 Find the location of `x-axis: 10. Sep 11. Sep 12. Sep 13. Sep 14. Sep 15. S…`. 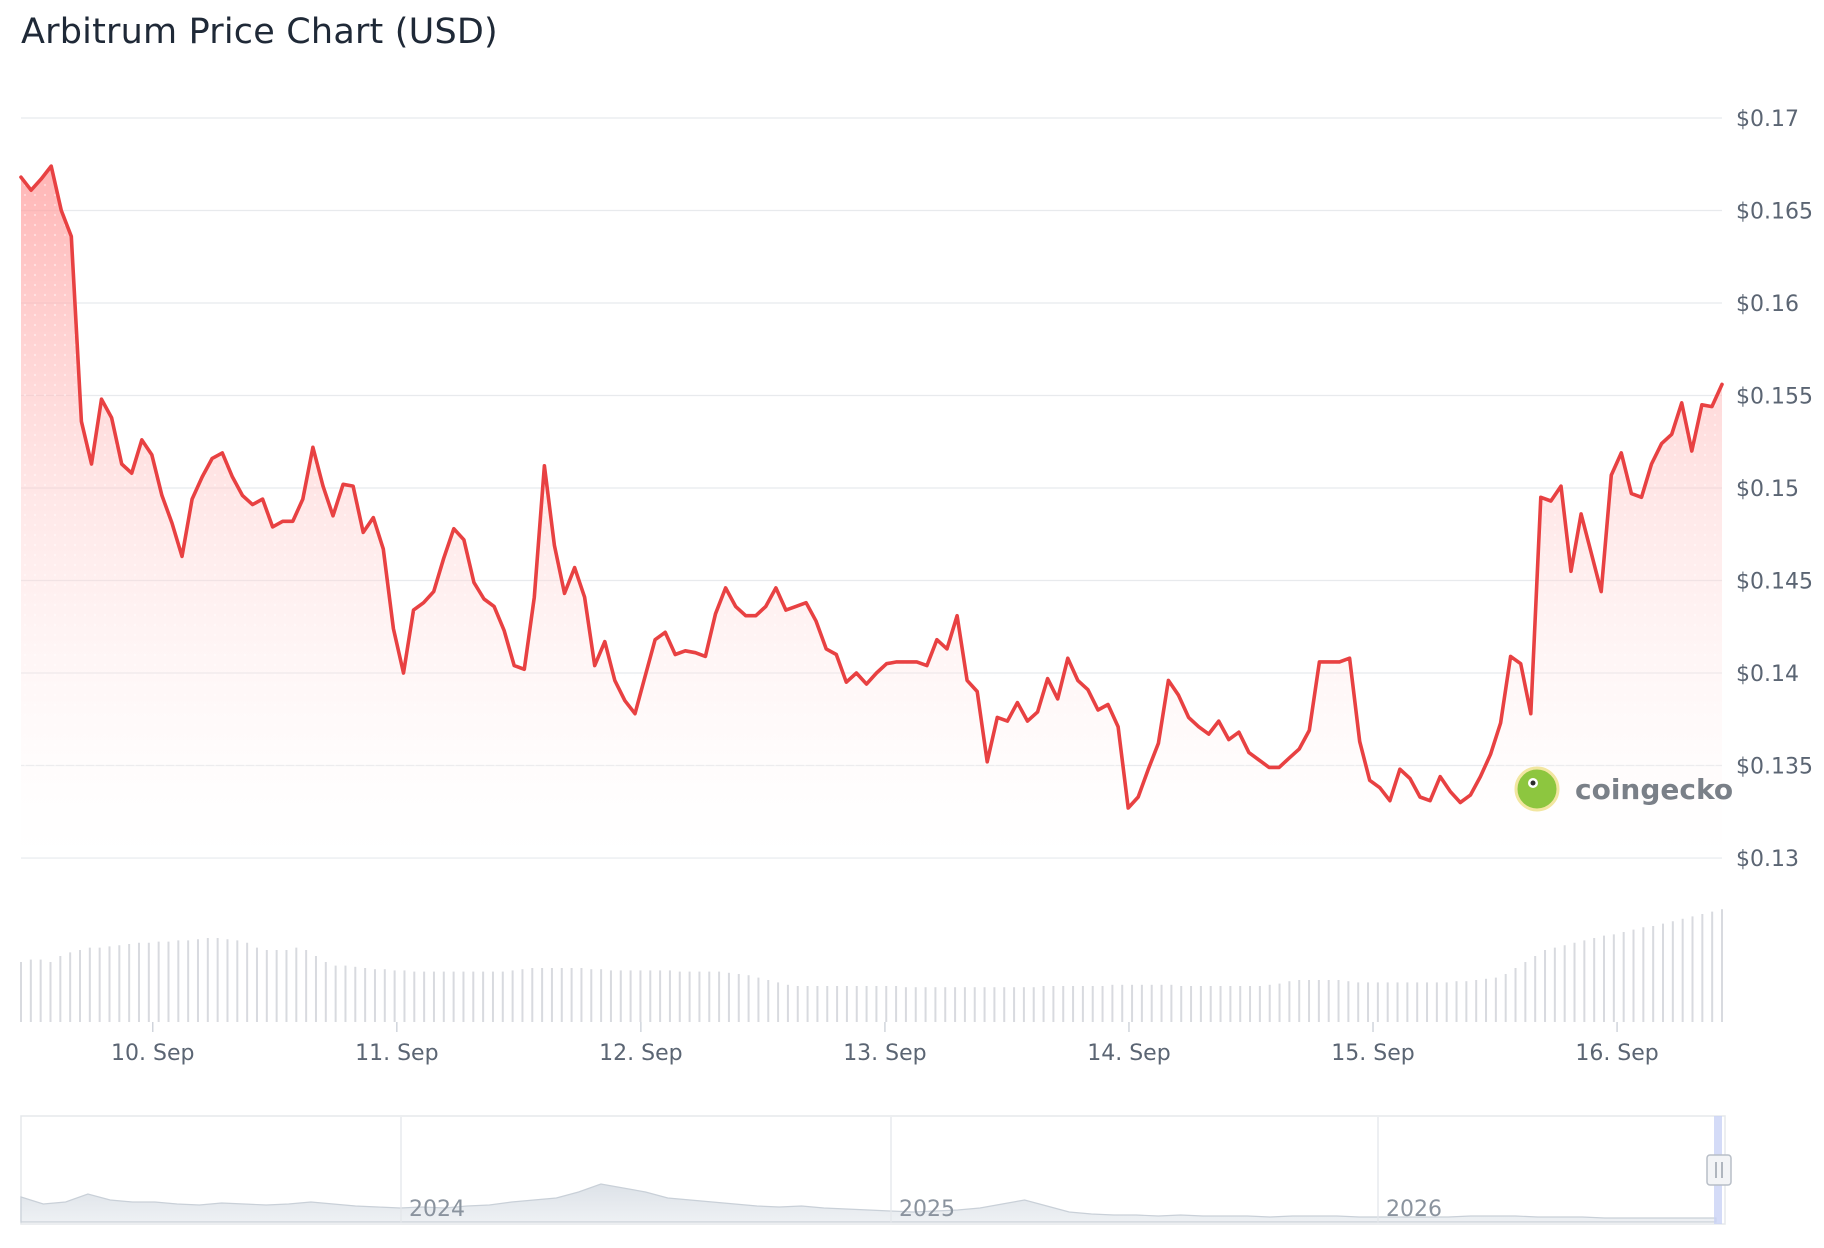

x-axis: 10. Sep 11. Sep 12. Sep 13. Sep 14. Sep 15. S… is located at coordinates (885, 1044).